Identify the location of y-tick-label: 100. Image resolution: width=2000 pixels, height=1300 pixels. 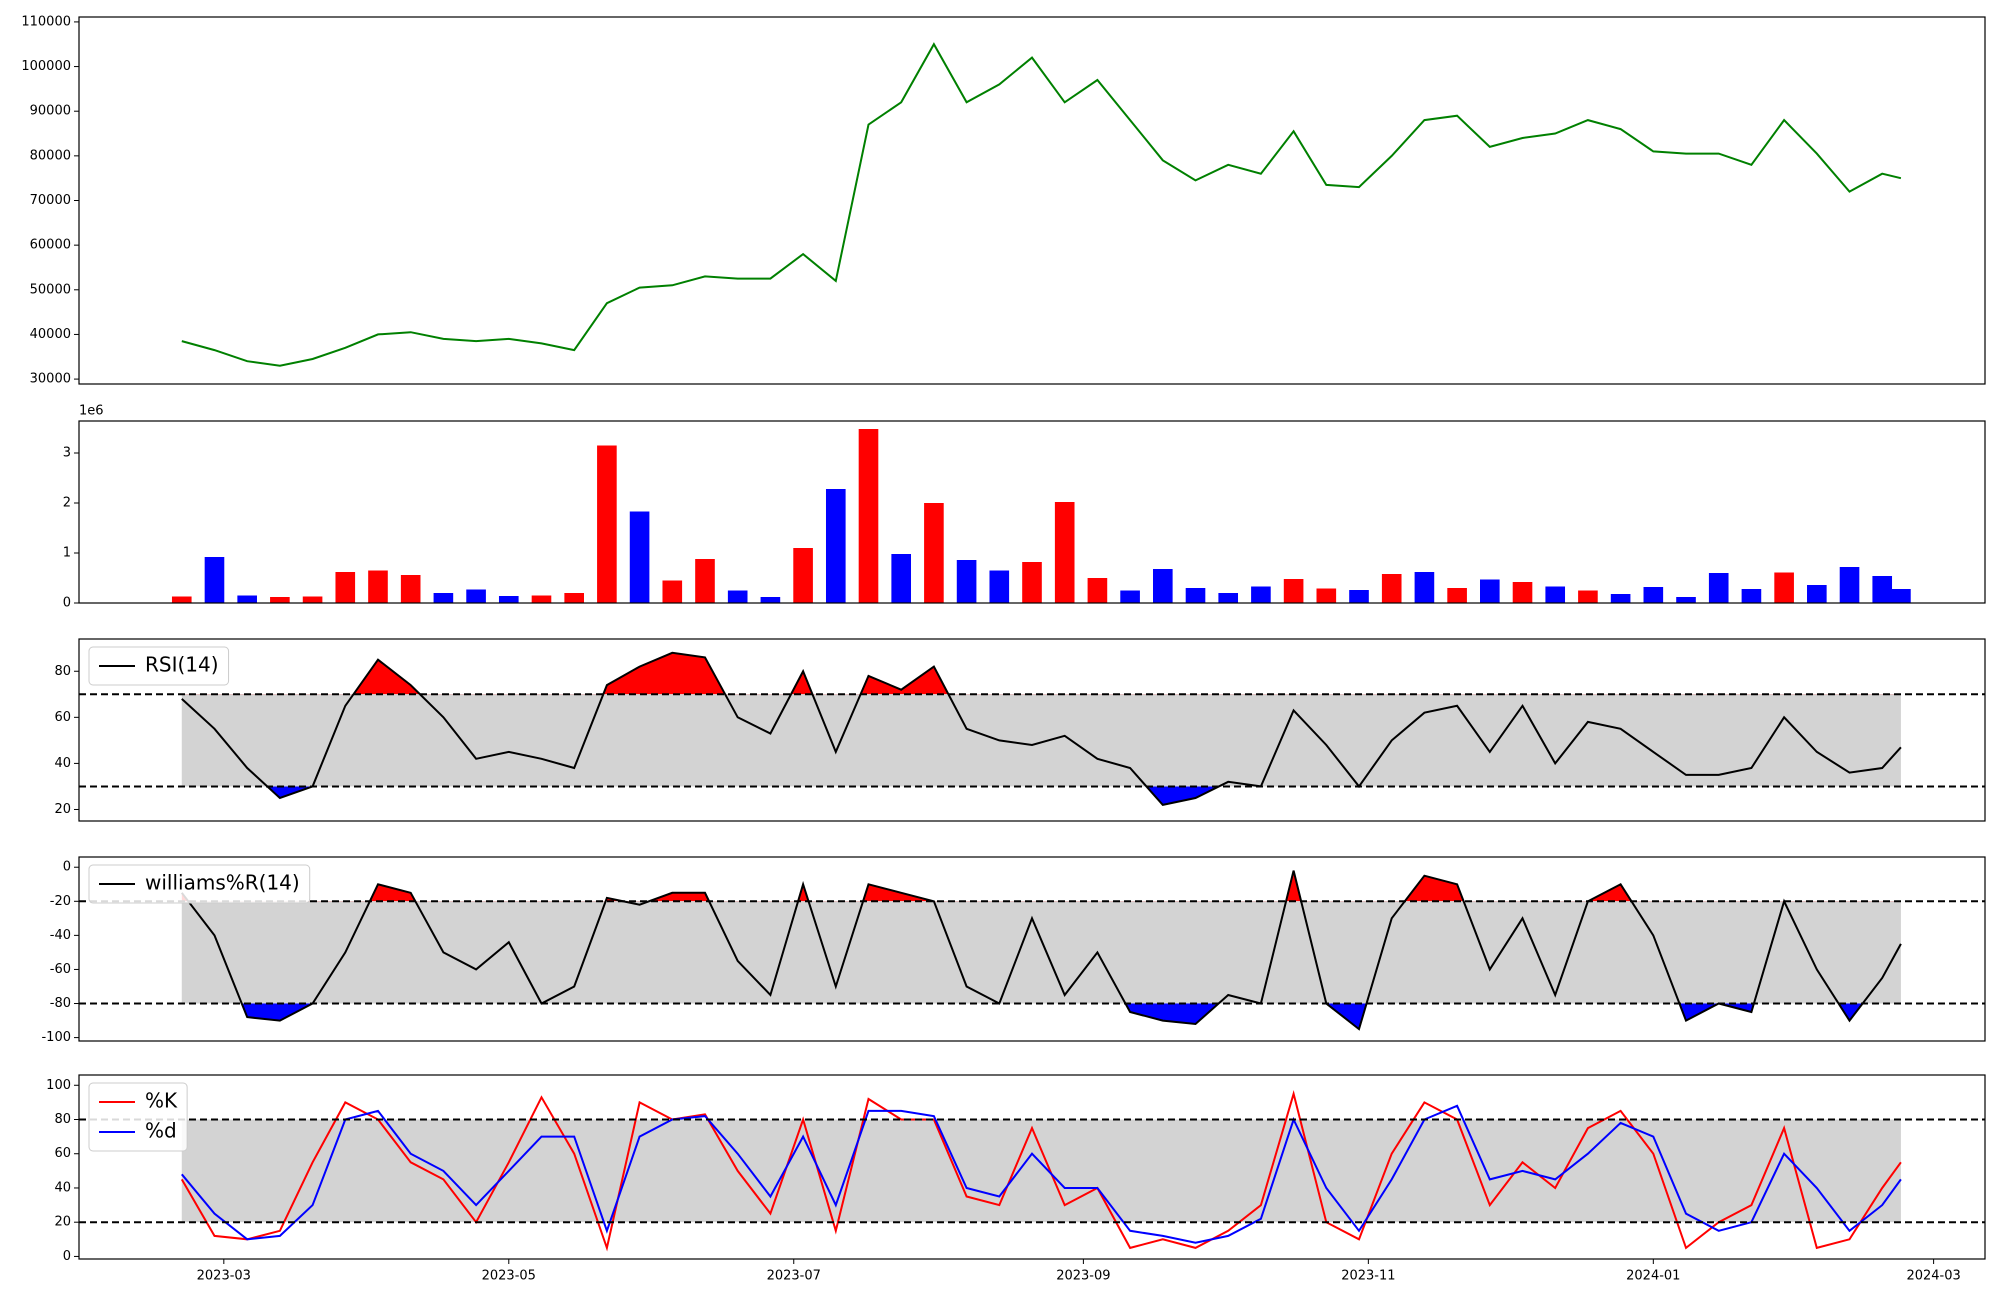
(58, 1085).